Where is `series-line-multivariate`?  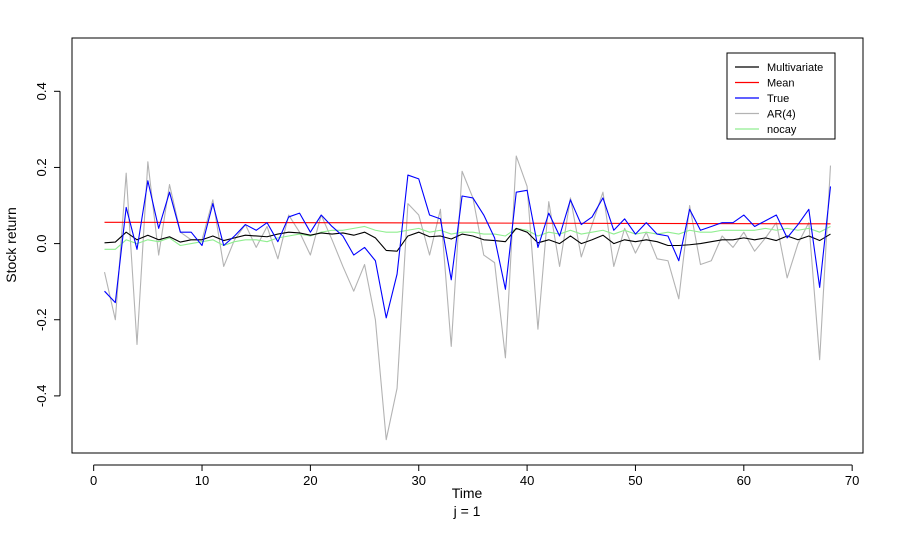 series-line-multivariate is located at coordinates (467, 239).